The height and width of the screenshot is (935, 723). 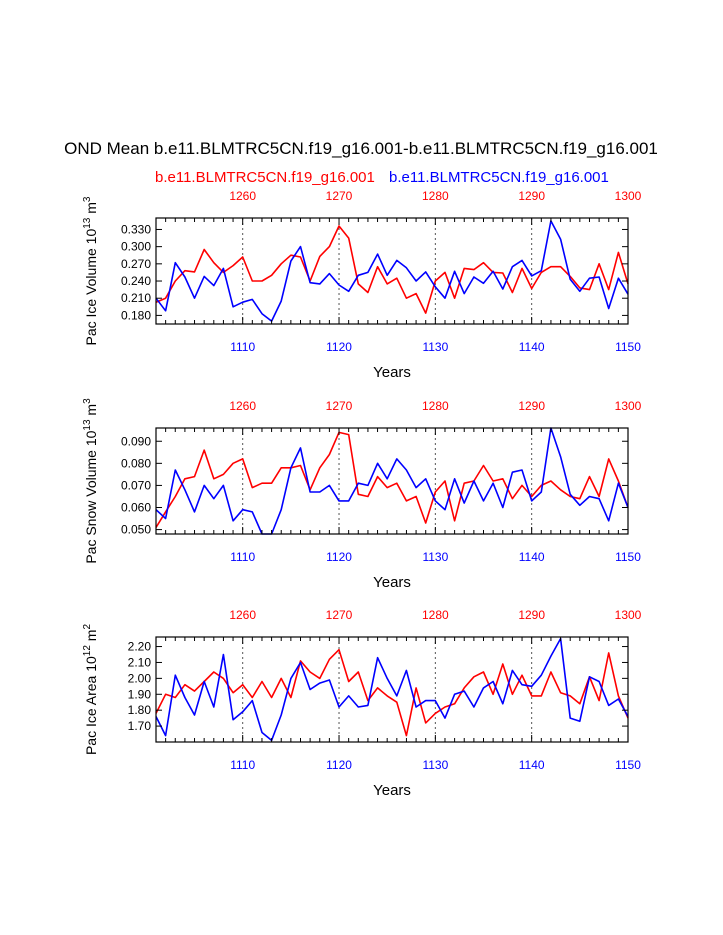 What do you see at coordinates (140, 662) in the screenshot?
I see `y-tick-label: 2.10` at bounding box center [140, 662].